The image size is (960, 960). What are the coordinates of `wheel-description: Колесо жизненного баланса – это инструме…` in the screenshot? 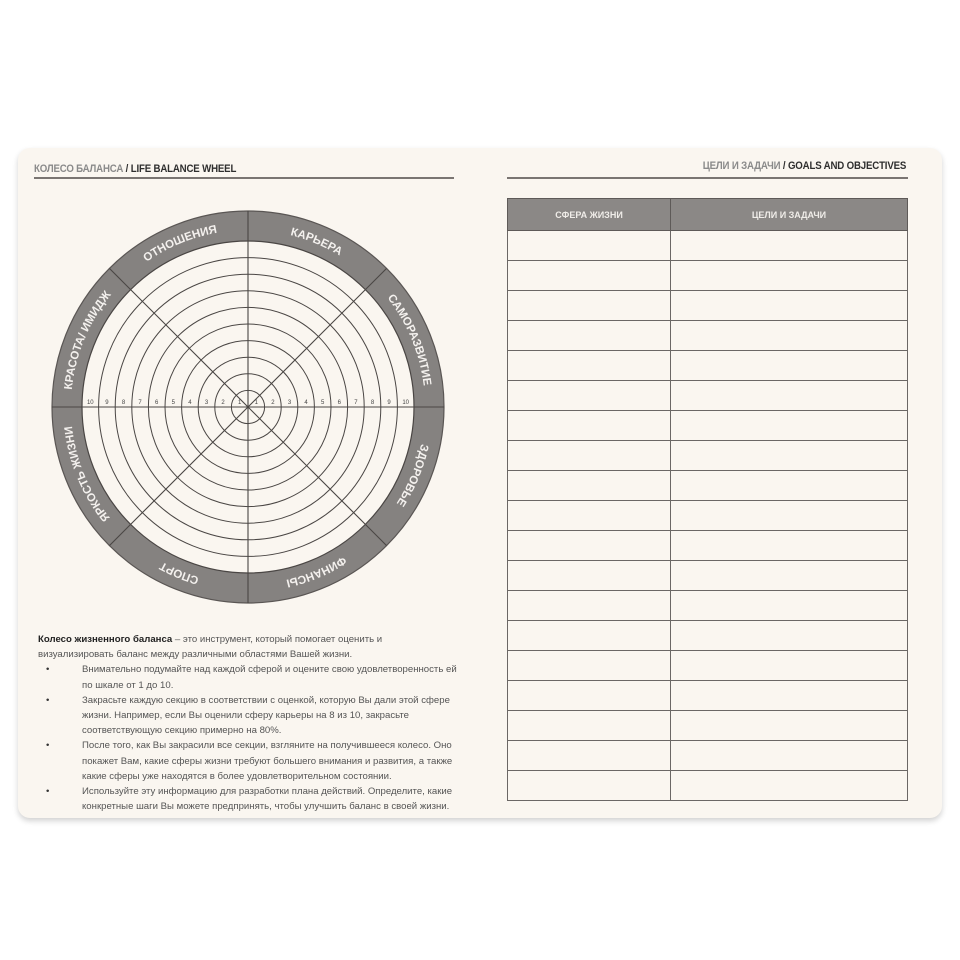 It's located at (248, 723).